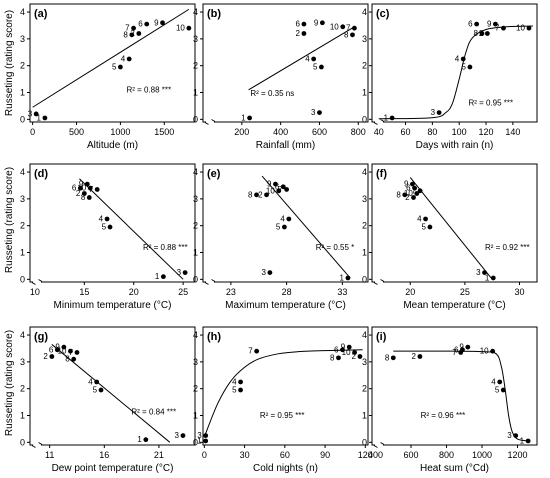  Describe the element at coordinates (454, 305) in the screenshot. I see `x-axis-label: Mean temperature (°C)` at that location.